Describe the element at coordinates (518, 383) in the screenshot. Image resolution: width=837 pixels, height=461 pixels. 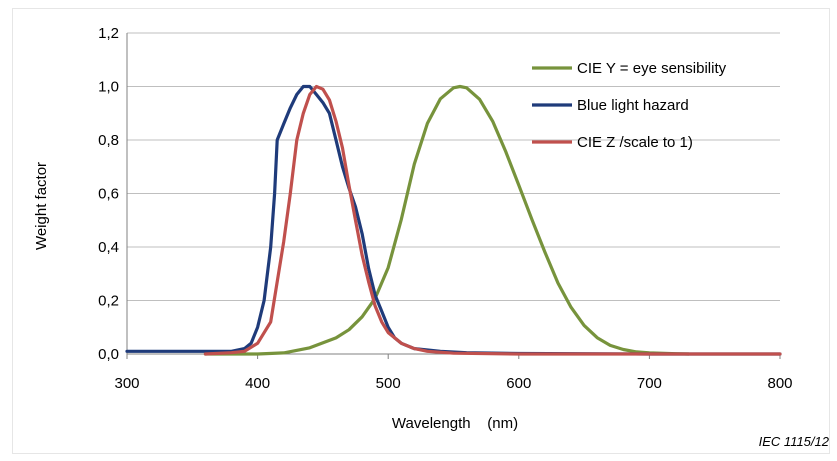
I see `x-tick-label: 600` at that location.